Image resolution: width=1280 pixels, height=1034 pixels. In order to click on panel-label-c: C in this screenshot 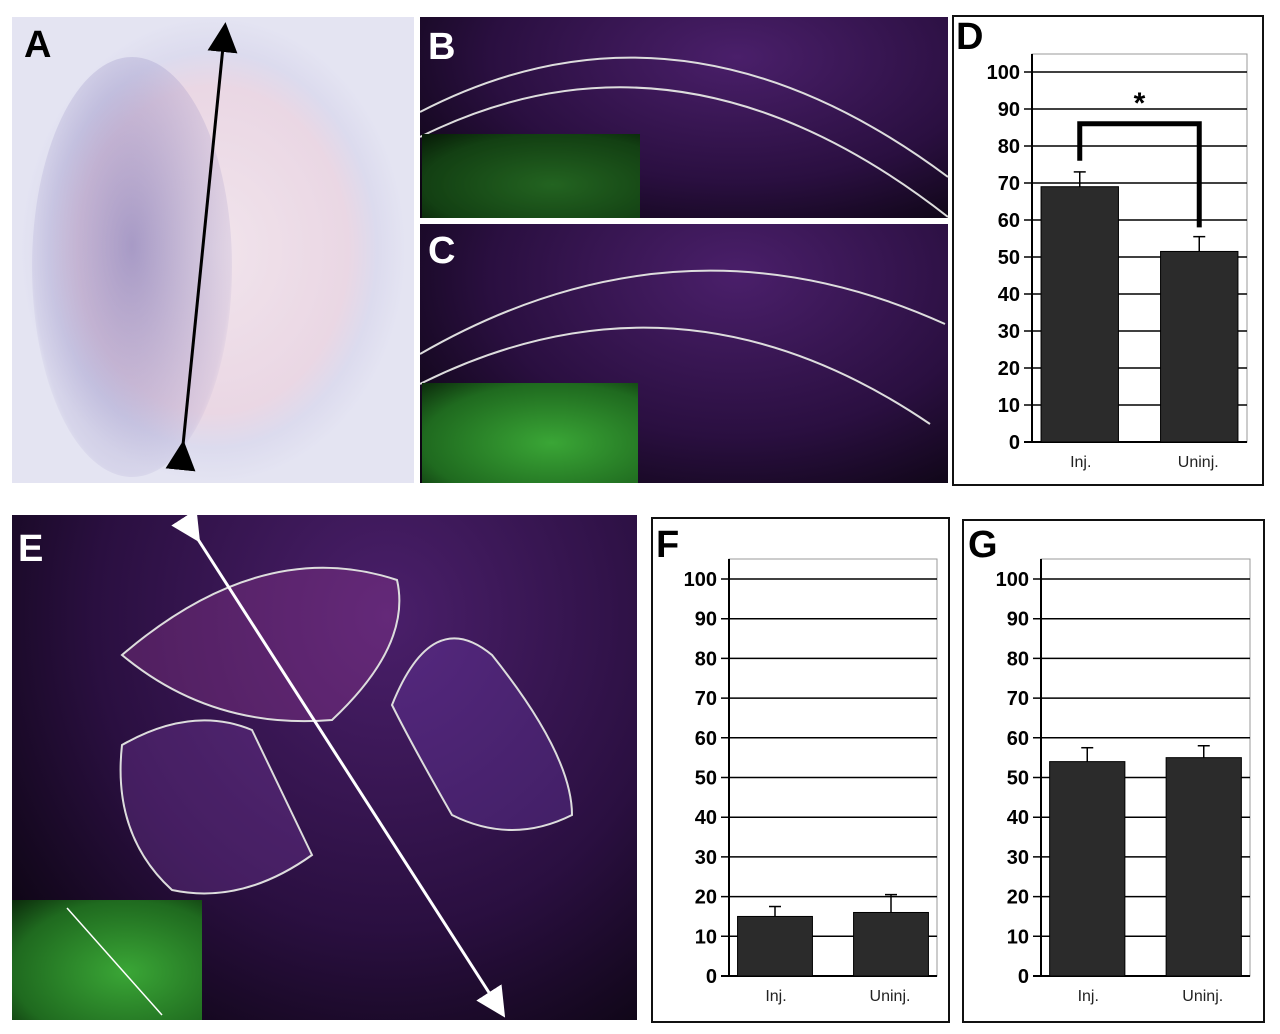, I will do `click(442, 251)`.